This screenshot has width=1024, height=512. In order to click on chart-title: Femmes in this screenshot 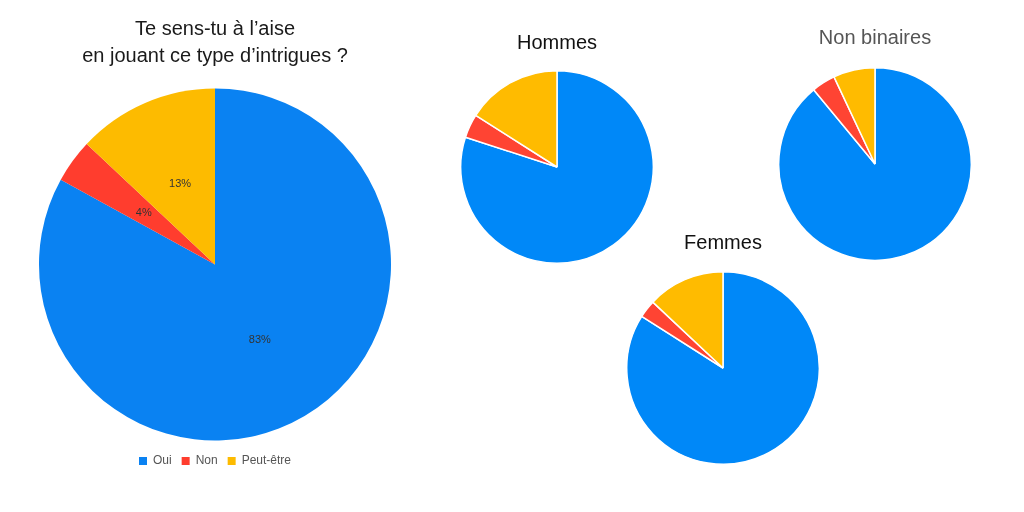, I will do `click(723, 241)`.